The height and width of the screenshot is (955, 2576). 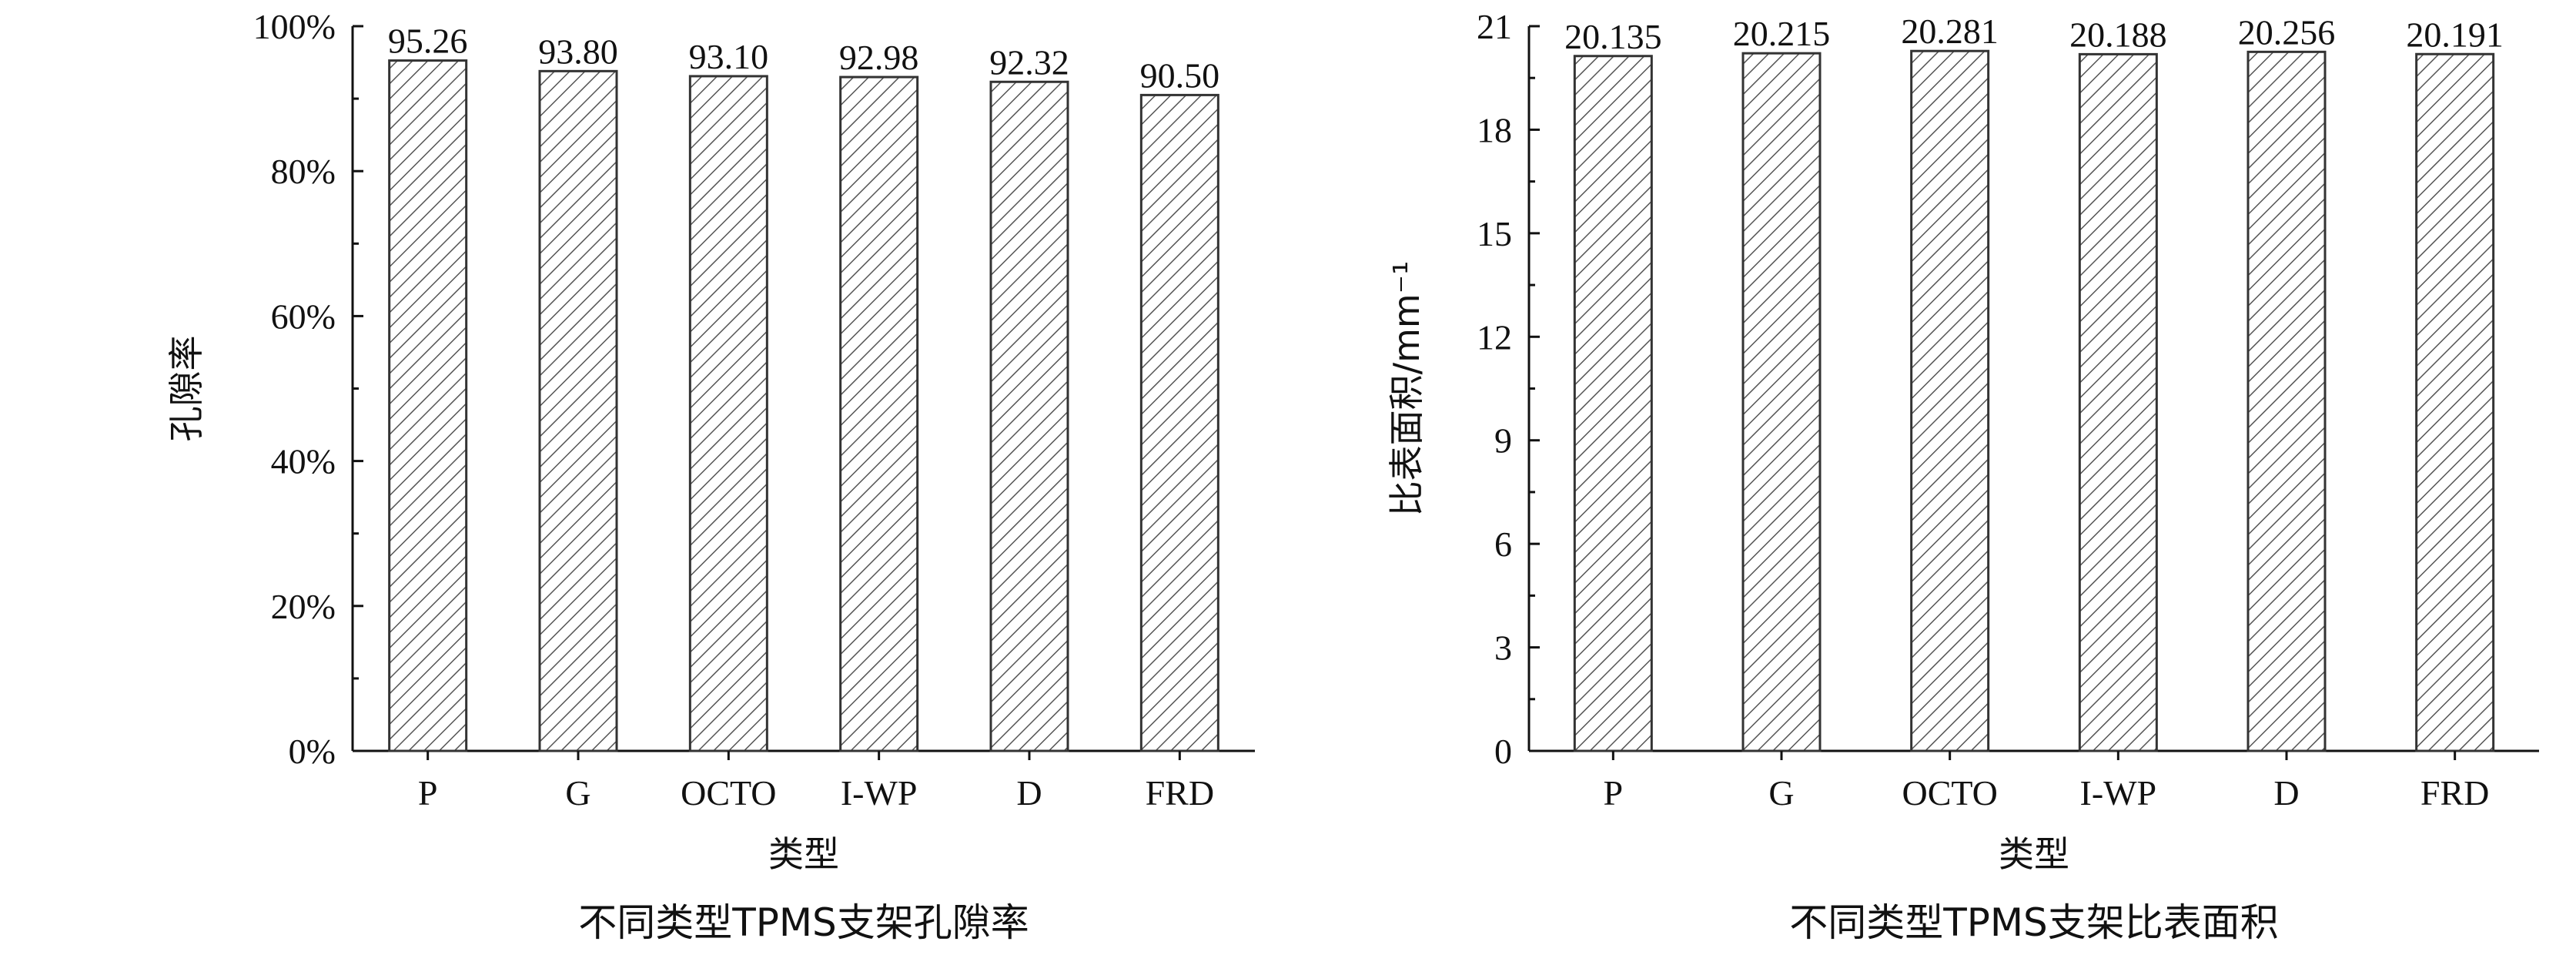 What do you see at coordinates (879, 57) in the screenshot?
I see `bar-value-label: 92.98` at bounding box center [879, 57].